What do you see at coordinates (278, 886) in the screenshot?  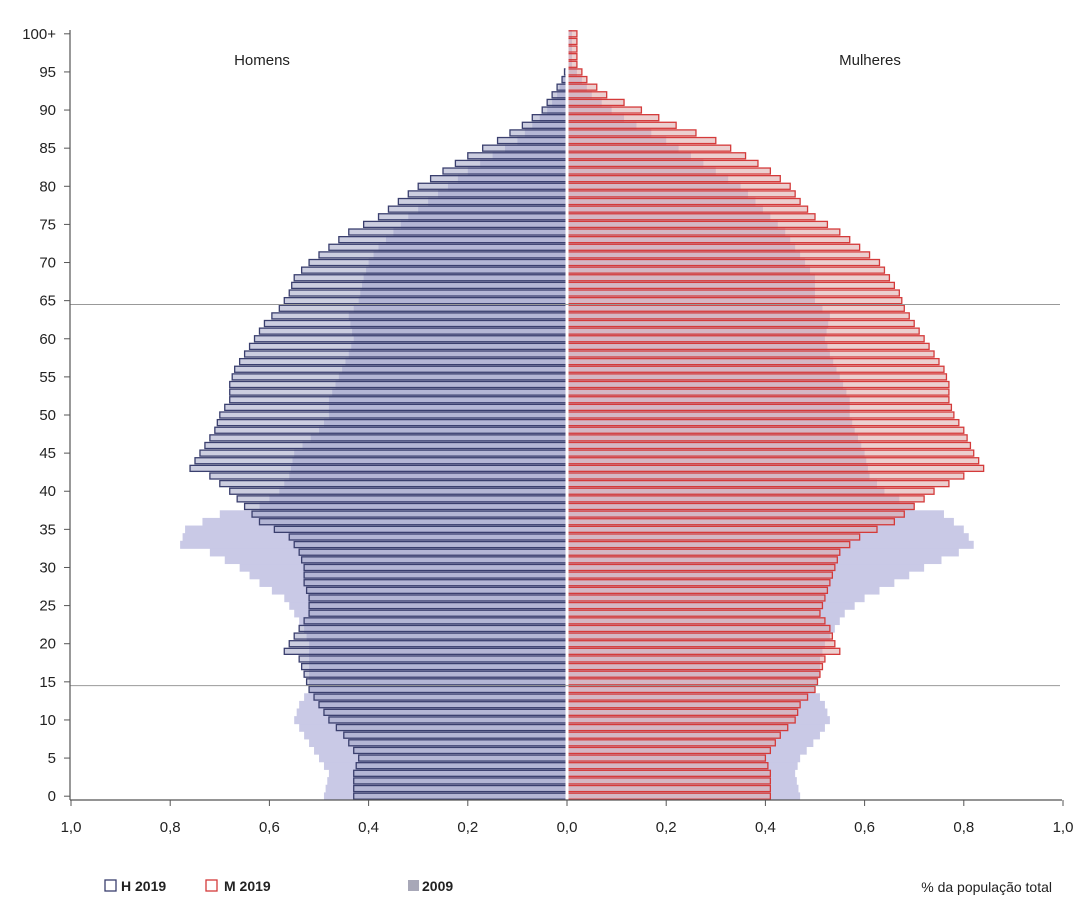 I see `legend: H 2019 M 2019 2009` at bounding box center [278, 886].